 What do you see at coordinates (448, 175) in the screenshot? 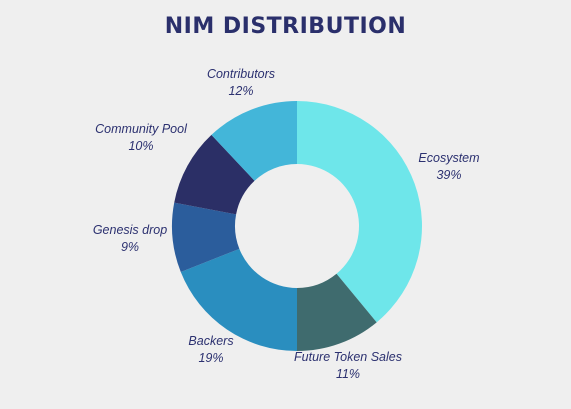
I see `slice-value-ecosystem: 39%` at bounding box center [448, 175].